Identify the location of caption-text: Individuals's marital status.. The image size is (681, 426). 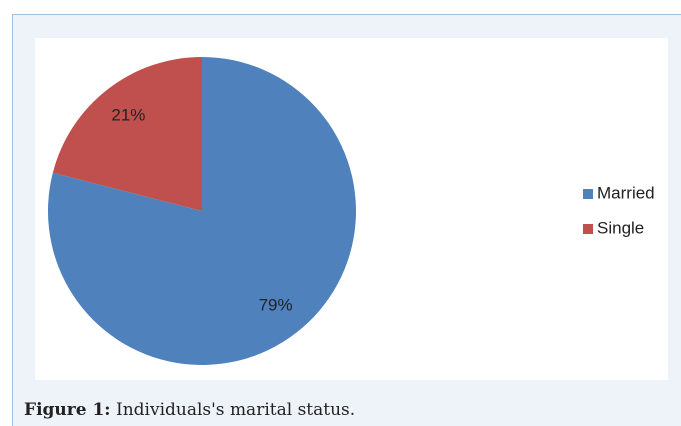
(235, 410).